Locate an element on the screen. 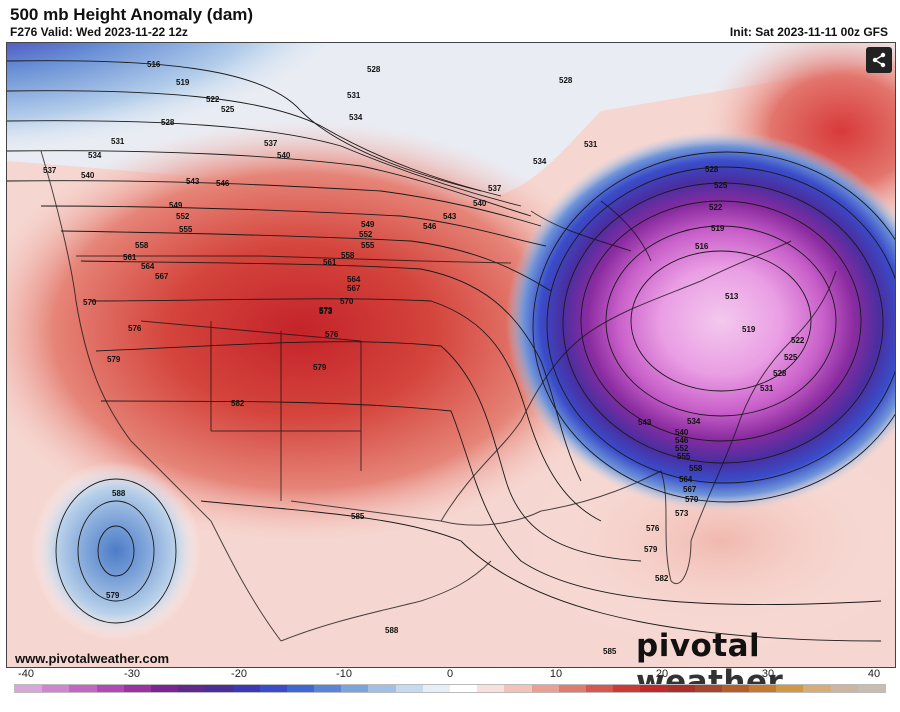 This screenshot has height=712, width=900. great-lakes is located at coordinates (591, 231).